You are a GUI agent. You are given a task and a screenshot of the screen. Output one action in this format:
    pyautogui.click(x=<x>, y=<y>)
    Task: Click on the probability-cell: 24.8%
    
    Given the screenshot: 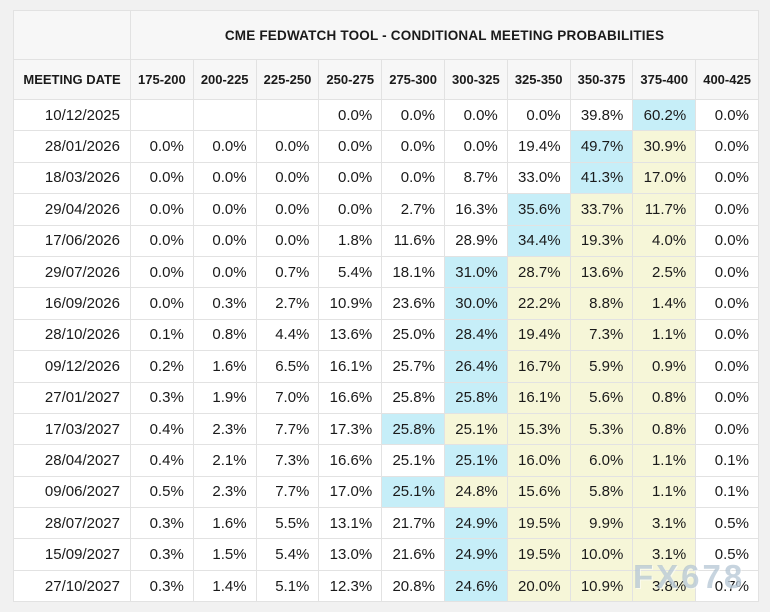 What is the action you would take?
    pyautogui.click(x=475, y=492)
    